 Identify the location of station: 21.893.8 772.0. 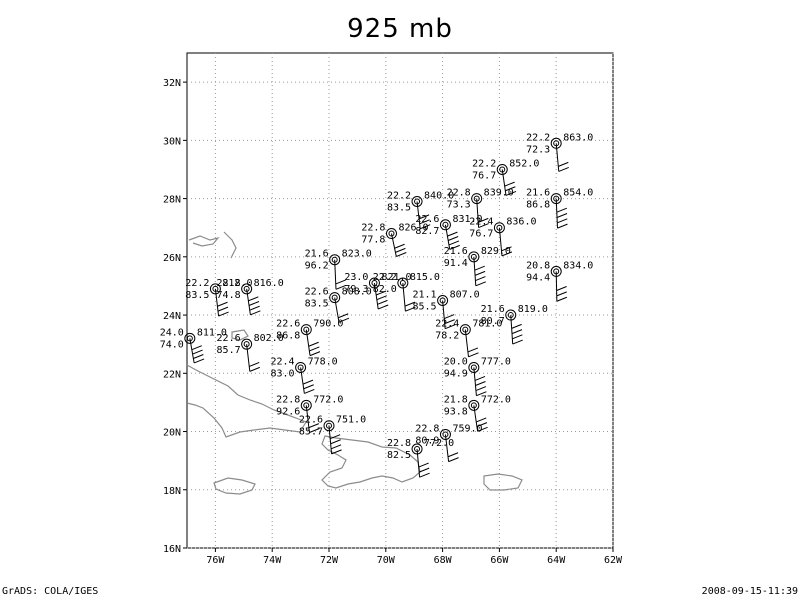
(477, 405).